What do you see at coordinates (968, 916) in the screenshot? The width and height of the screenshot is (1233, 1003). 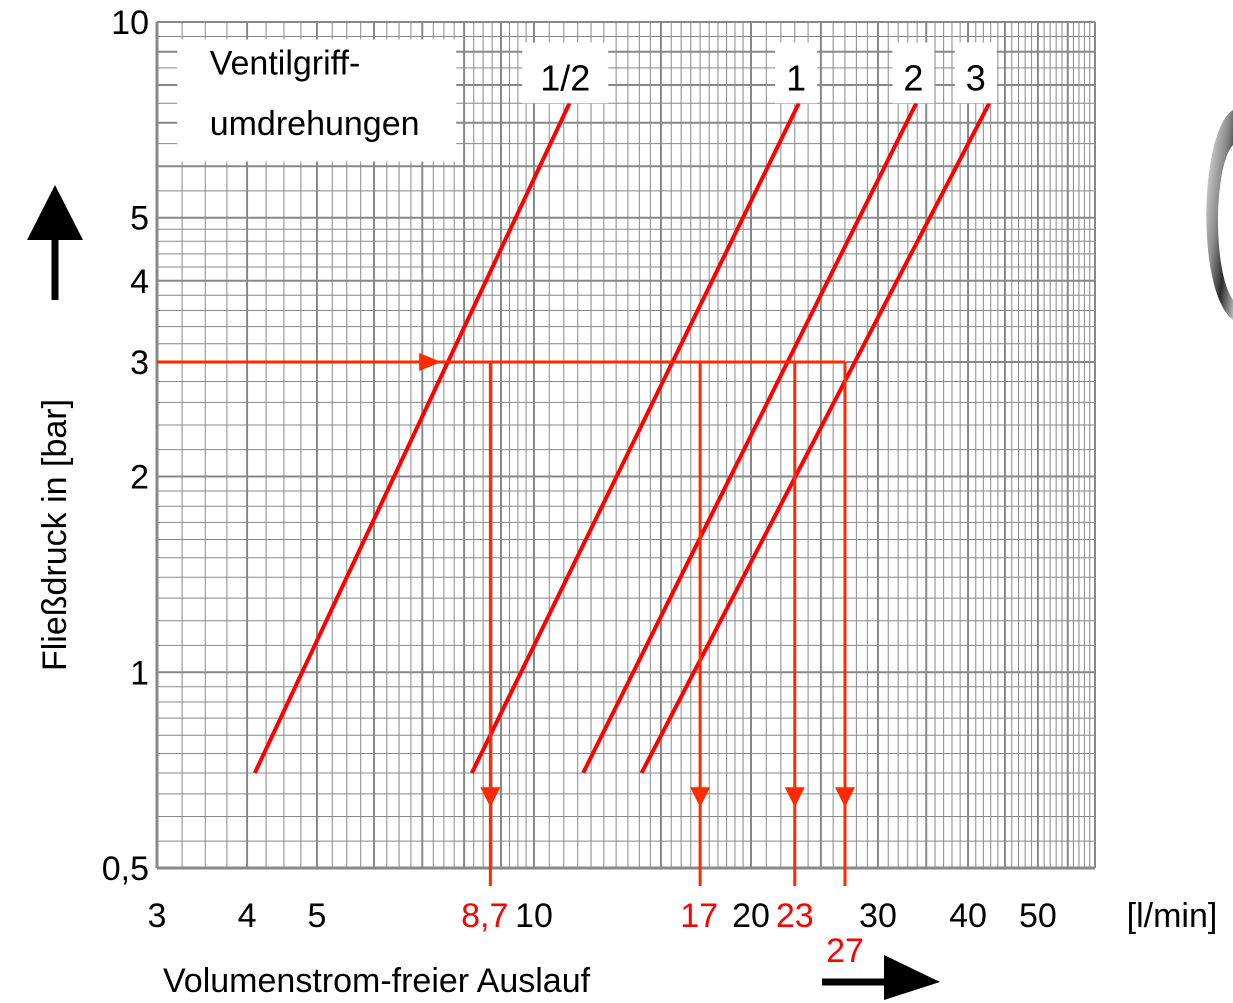 I see `x-tick-label: 40` at bounding box center [968, 916].